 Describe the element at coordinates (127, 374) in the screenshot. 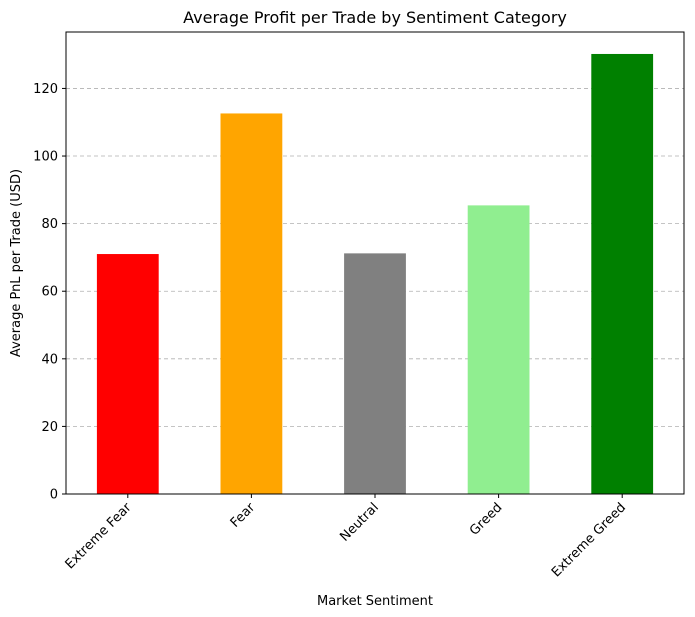

I see `bar-extreme-fear` at that location.